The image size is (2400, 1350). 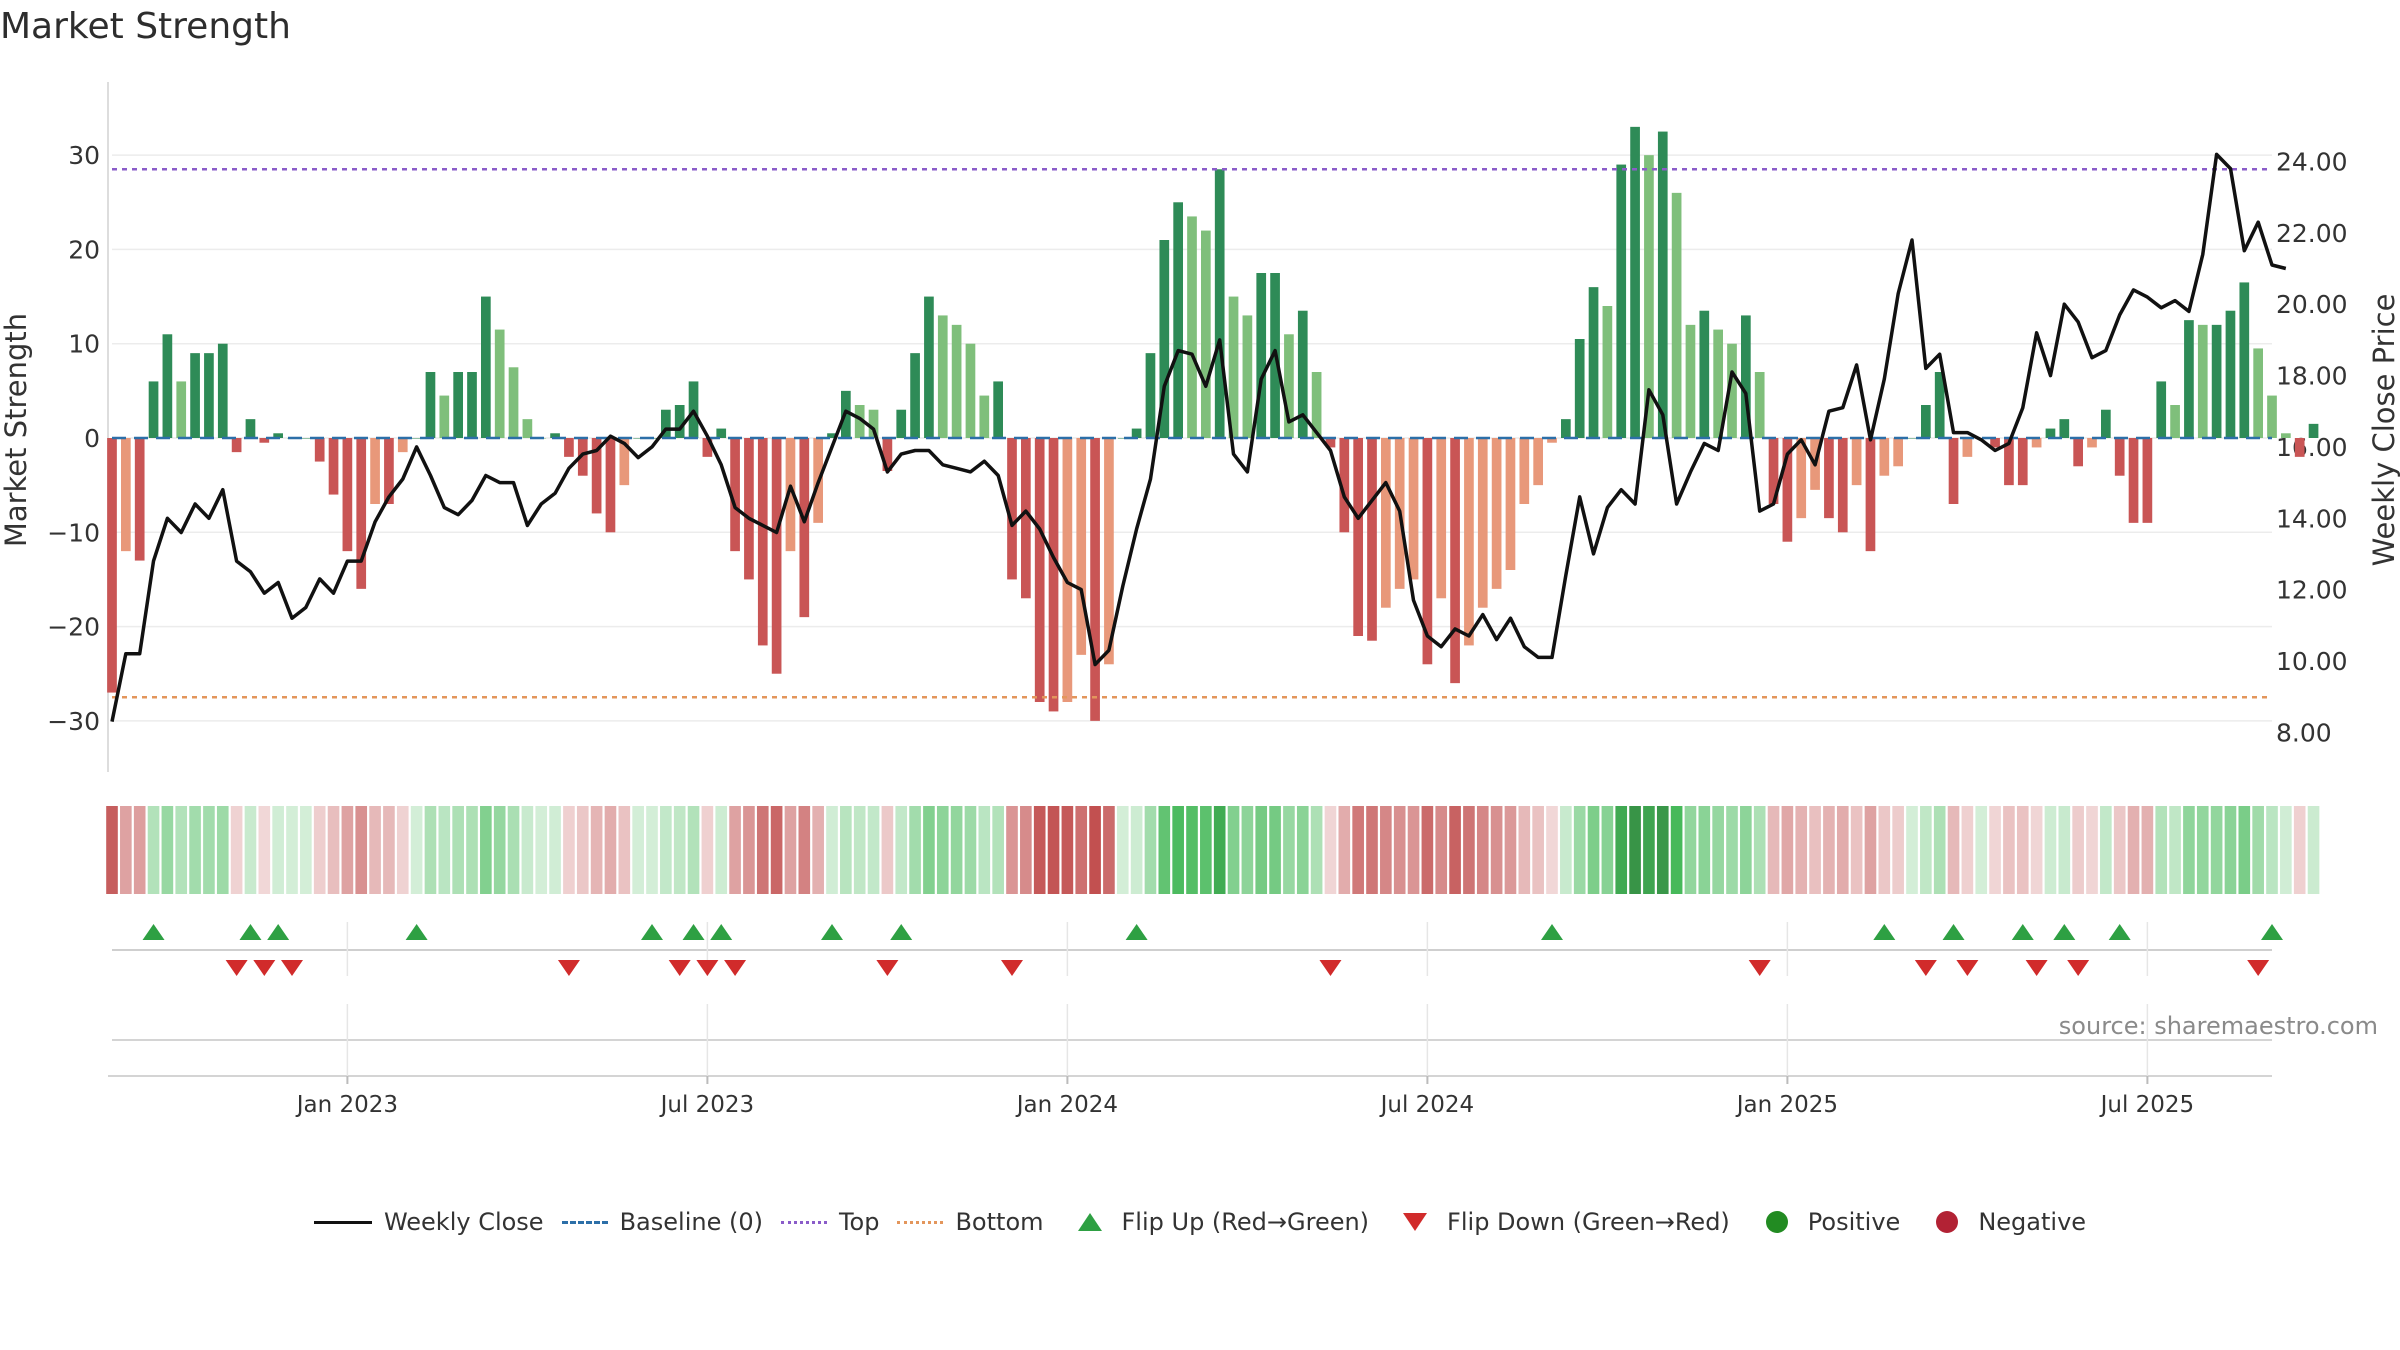 What do you see at coordinates (1427, 1105) in the screenshot?
I see `x-tick-label: Jul 2024` at bounding box center [1427, 1105].